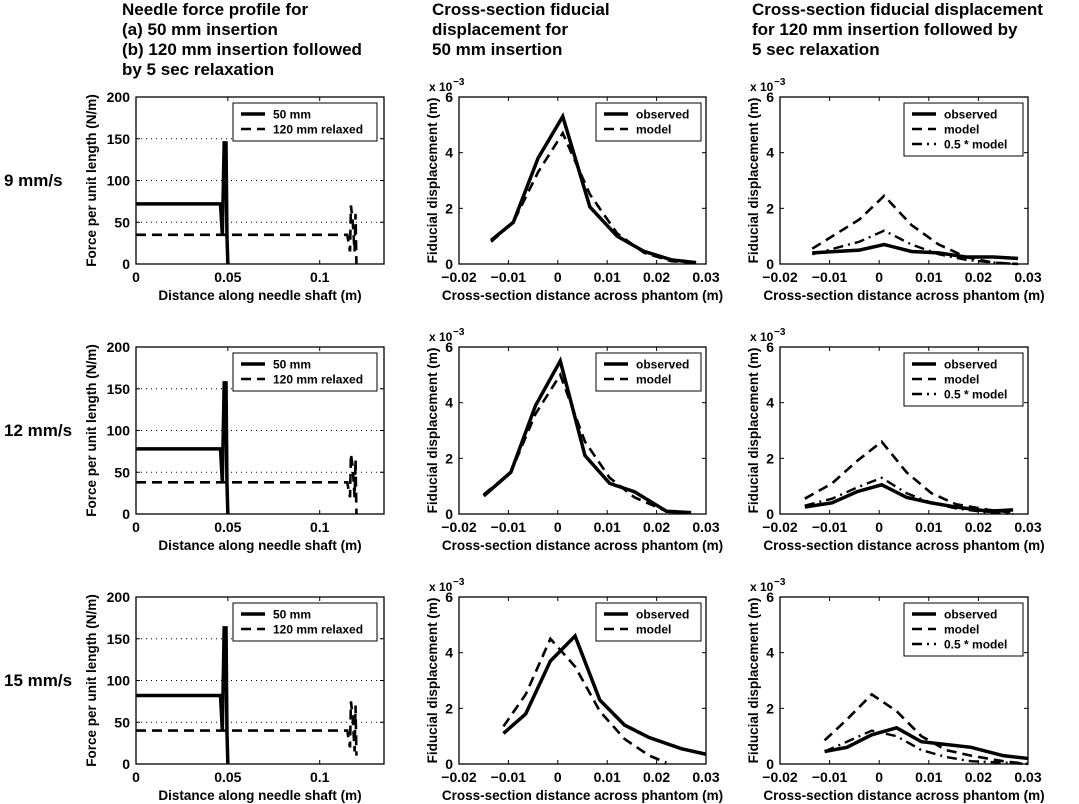  What do you see at coordinates (292, 115) in the screenshot?
I see `legend-label: 50 mm` at bounding box center [292, 115].